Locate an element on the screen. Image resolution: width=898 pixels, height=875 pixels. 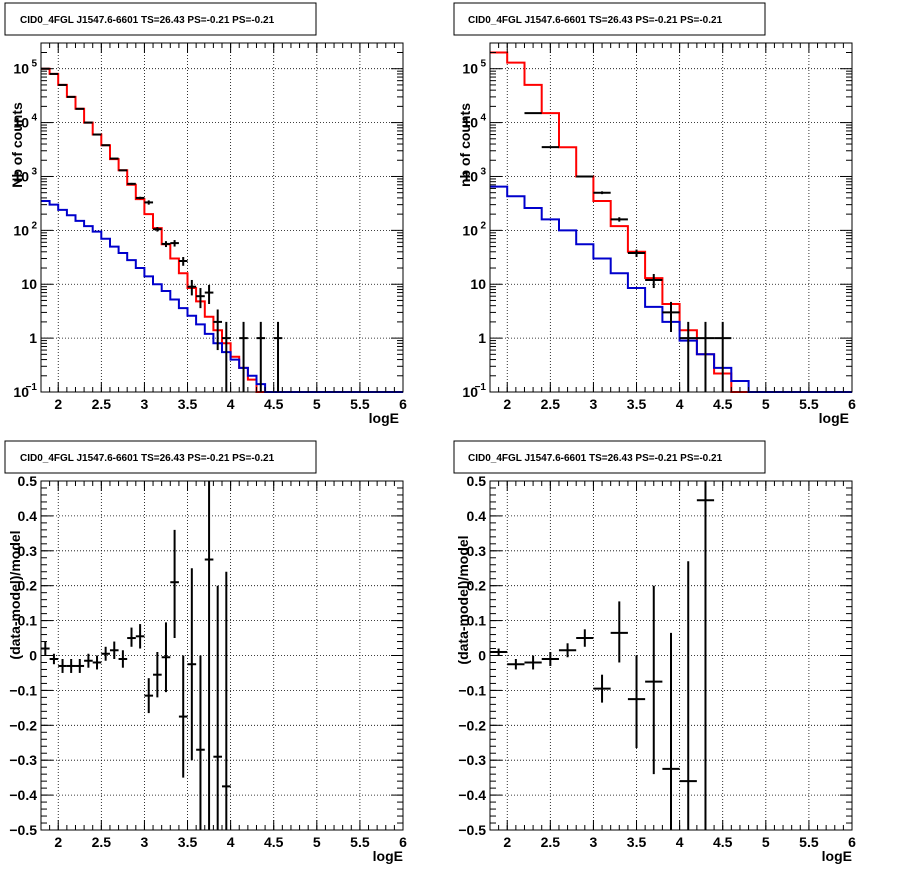
y-tick-label: −0.3 is located at coordinates (23, 760).